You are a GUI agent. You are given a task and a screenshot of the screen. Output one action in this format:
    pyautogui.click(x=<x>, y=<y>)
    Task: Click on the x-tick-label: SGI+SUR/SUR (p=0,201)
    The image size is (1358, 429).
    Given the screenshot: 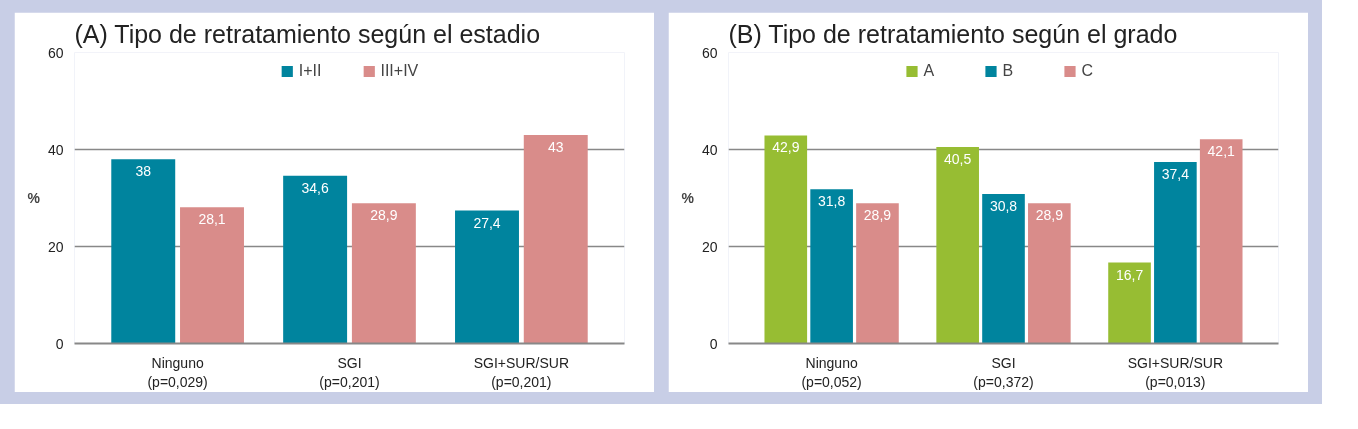 What is the action you would take?
    pyautogui.click(x=521, y=372)
    